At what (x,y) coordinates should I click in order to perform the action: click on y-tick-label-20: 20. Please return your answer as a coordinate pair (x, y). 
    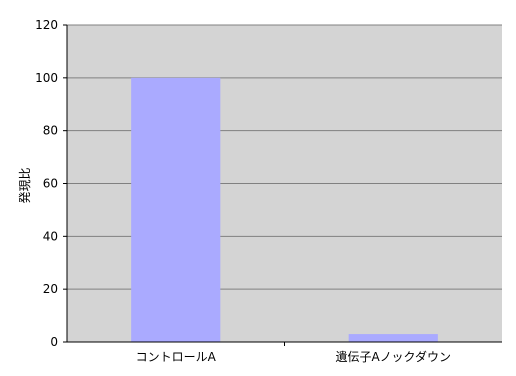
    Looking at the image, I should click on (50, 289).